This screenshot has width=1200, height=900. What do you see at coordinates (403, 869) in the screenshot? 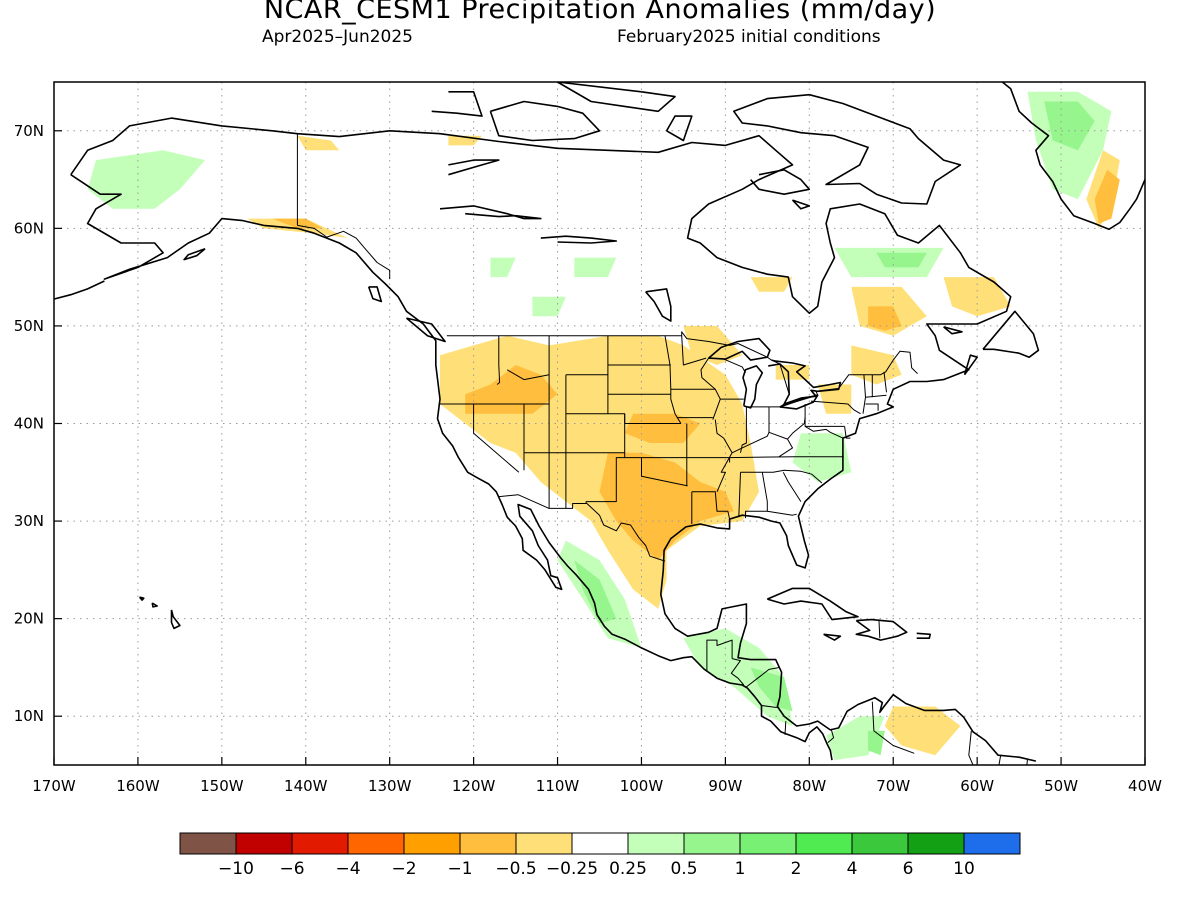
I see `colorbar-label: −2` at bounding box center [403, 869].